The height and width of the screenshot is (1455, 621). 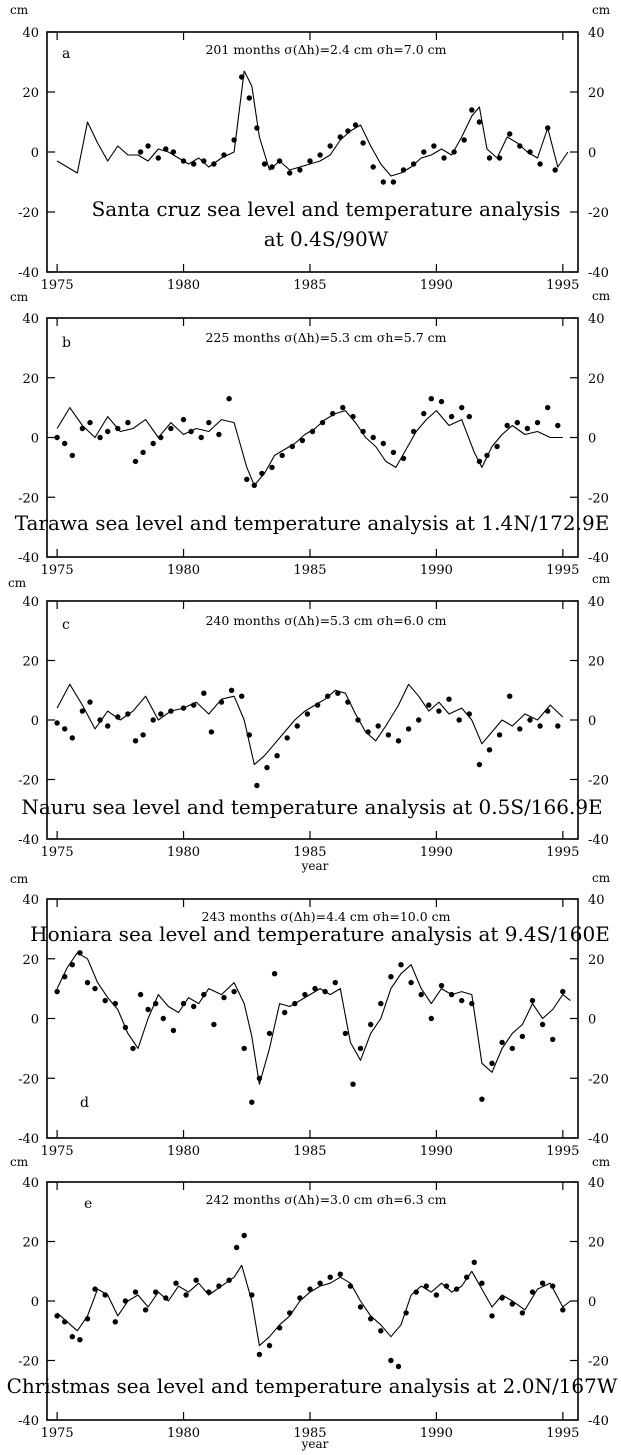 I want to click on panel-letter: e, so click(x=88, y=1204).